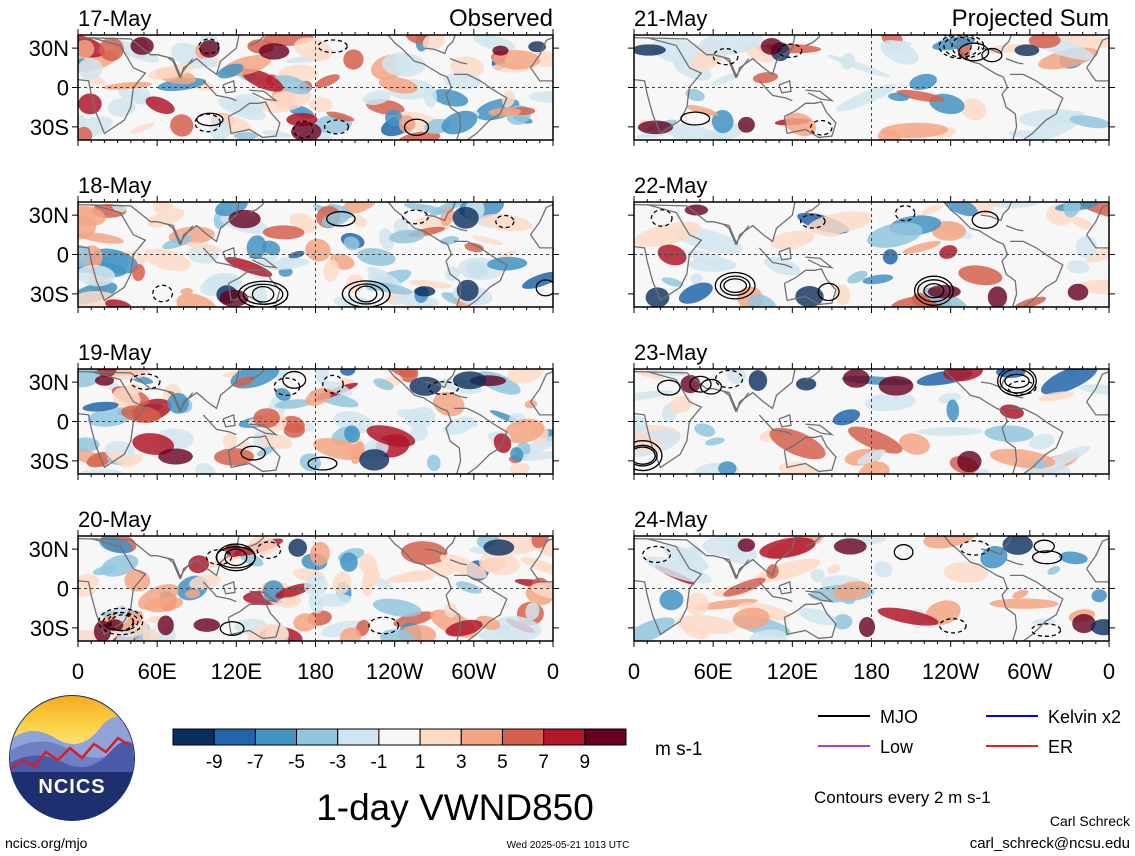 Image resolution: width=1135 pixels, height=856 pixels. Describe the element at coordinates (114, 185) in the screenshot. I see `panel-date-label: 18-May` at that location.